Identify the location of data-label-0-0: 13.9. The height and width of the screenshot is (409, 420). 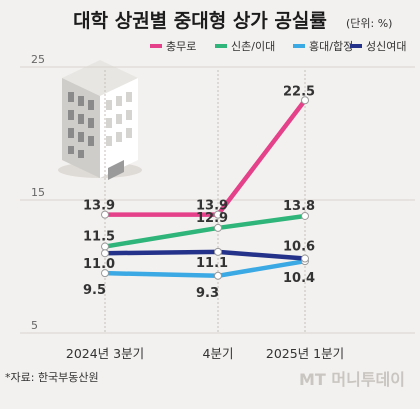
(99, 206).